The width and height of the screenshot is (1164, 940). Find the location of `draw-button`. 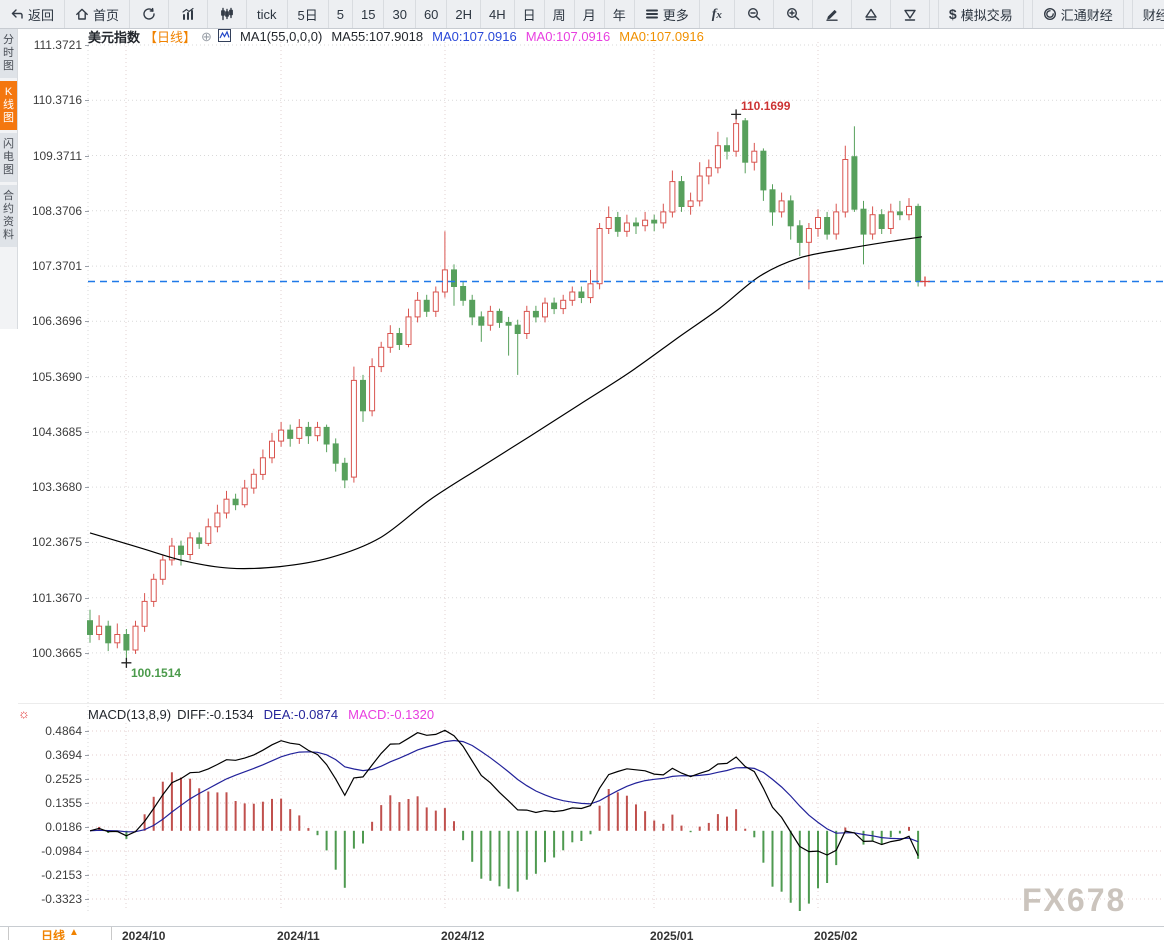

draw-button is located at coordinates (832, 14).